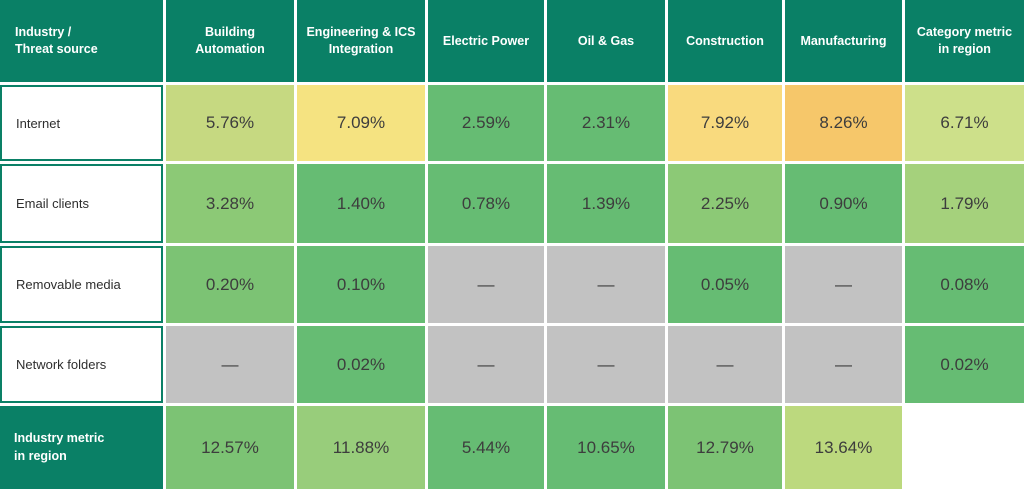 This screenshot has height=489, width=1024. What do you see at coordinates (843, 41) in the screenshot?
I see `column-header-manufacturing: Manufacturing` at bounding box center [843, 41].